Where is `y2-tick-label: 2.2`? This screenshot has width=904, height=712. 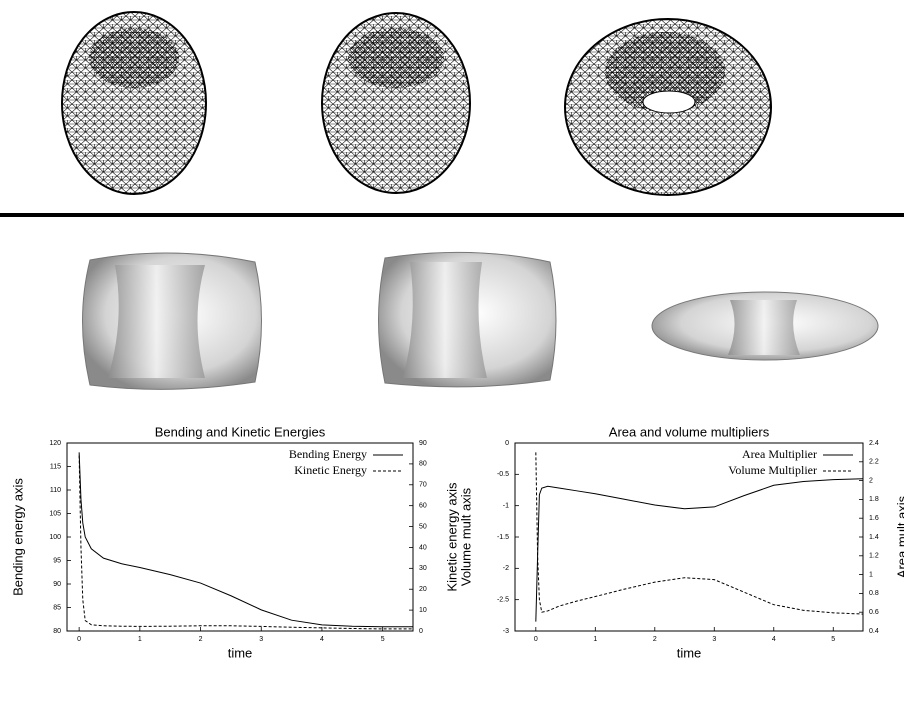
y2-tick-label: 2.2 is located at coordinates (874, 462).